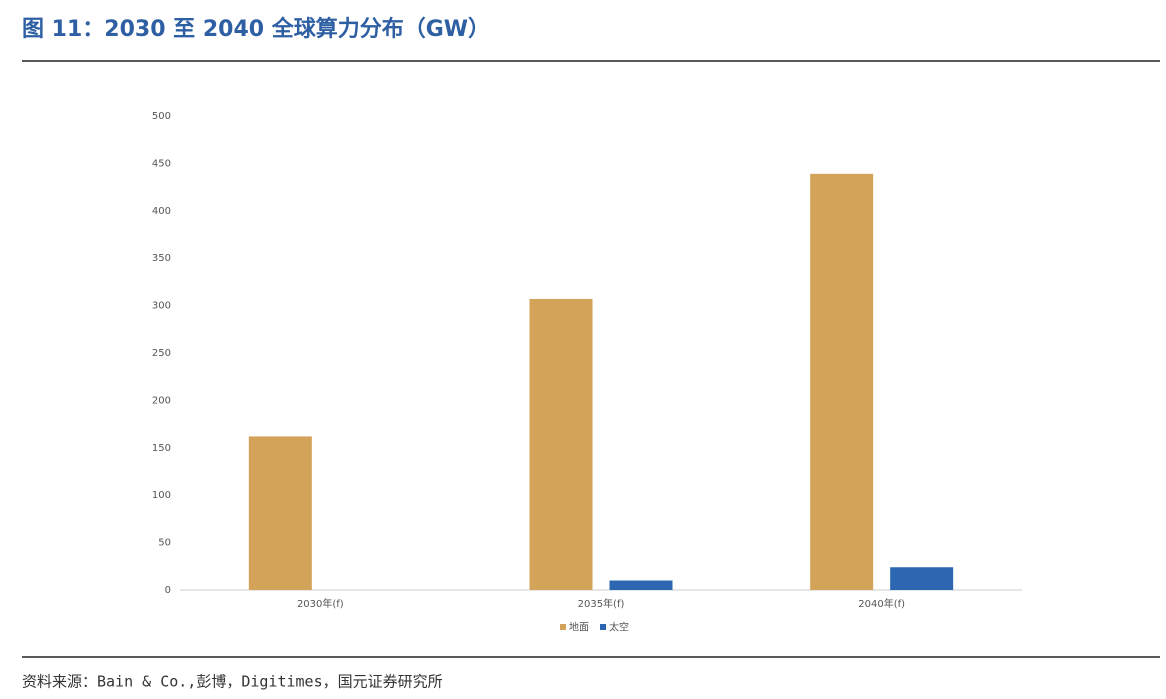 The width and height of the screenshot is (1166, 699). Describe the element at coordinates (232, 682) in the screenshot. I see `source-note: 资料来源：Bain & Co.,彭博，Digitimes，国元证券研究所` at that location.